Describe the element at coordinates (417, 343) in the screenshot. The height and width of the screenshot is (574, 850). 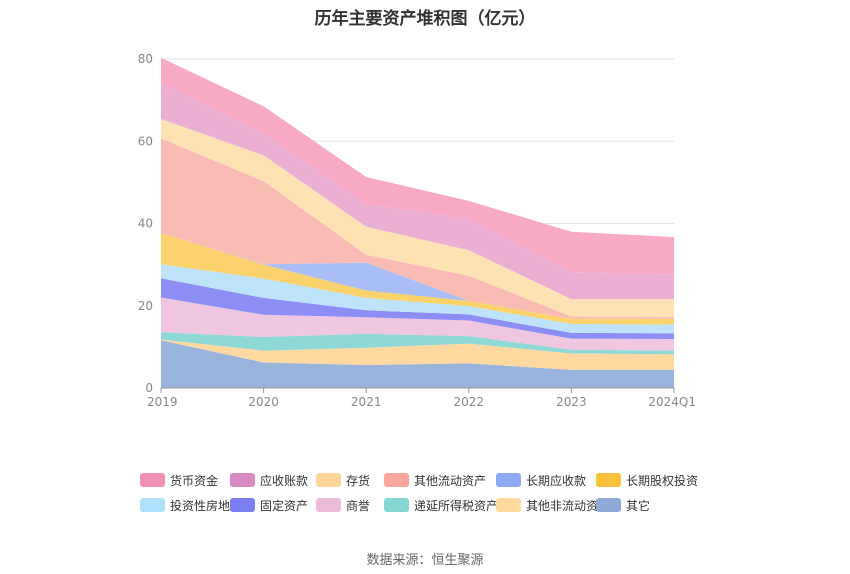
I see `area-递延所得税资产` at that location.